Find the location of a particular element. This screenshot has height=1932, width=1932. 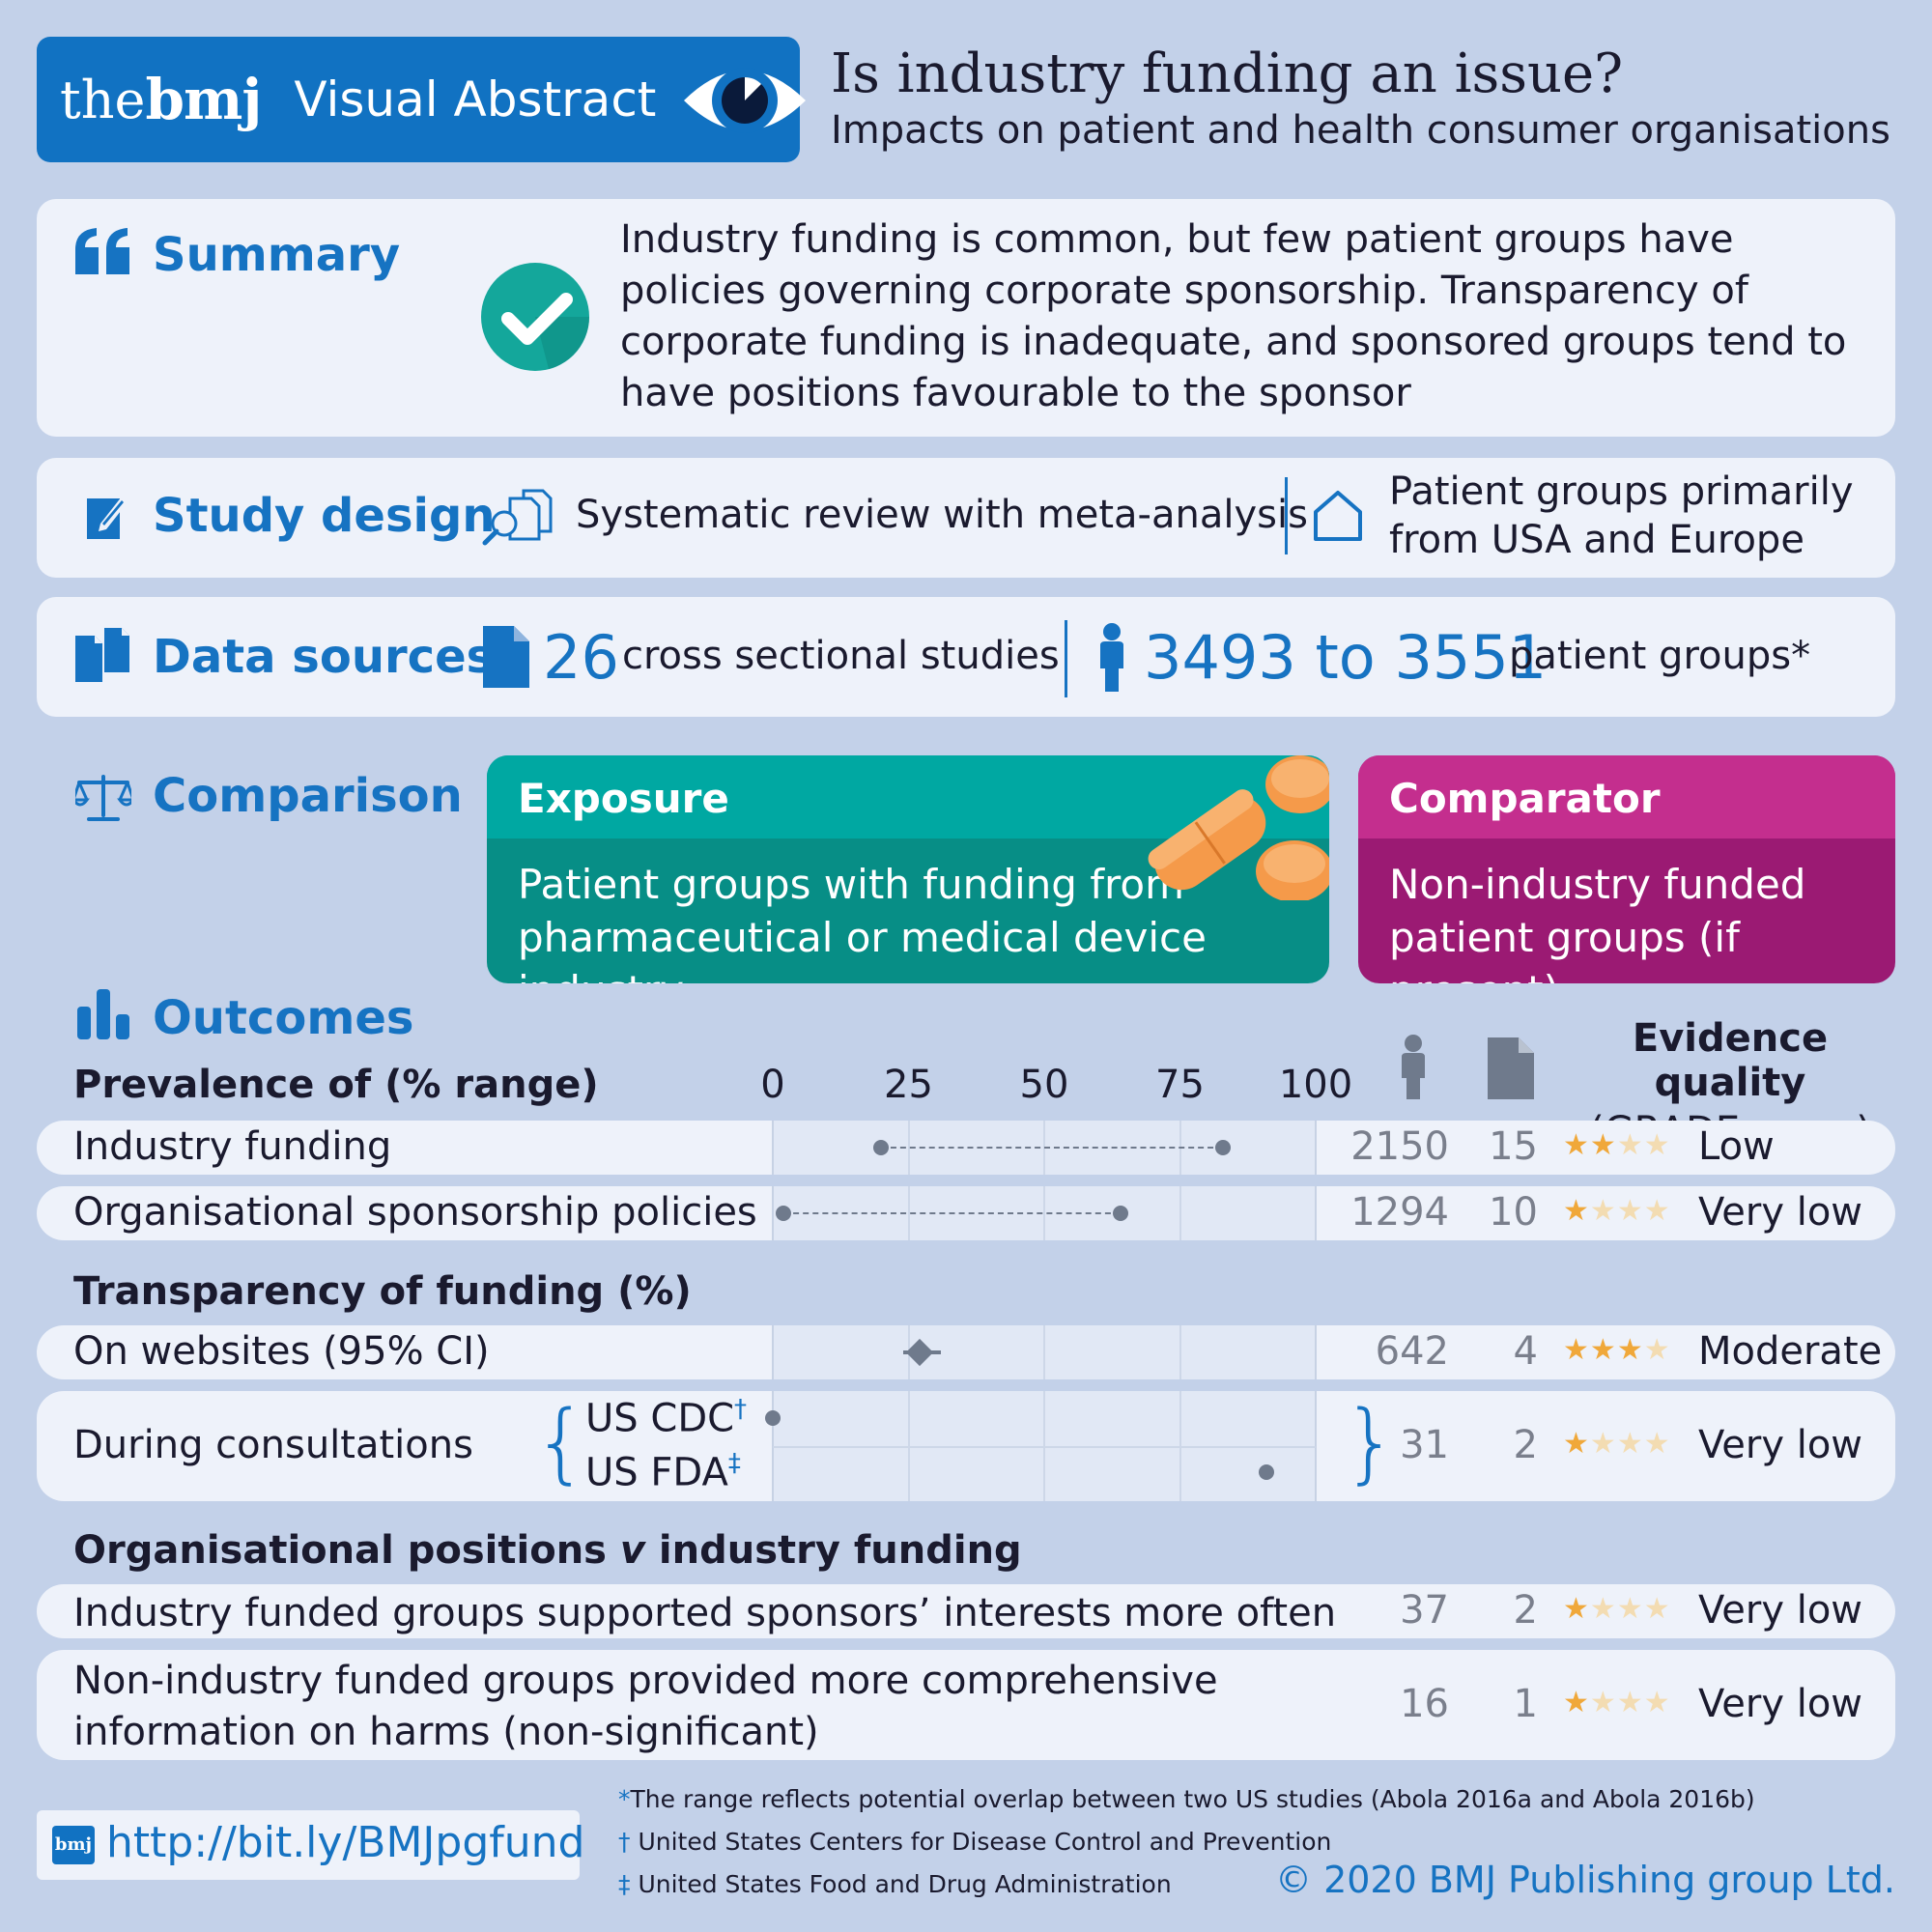

us-cdc-label: US CDC† is located at coordinates (666, 1417).